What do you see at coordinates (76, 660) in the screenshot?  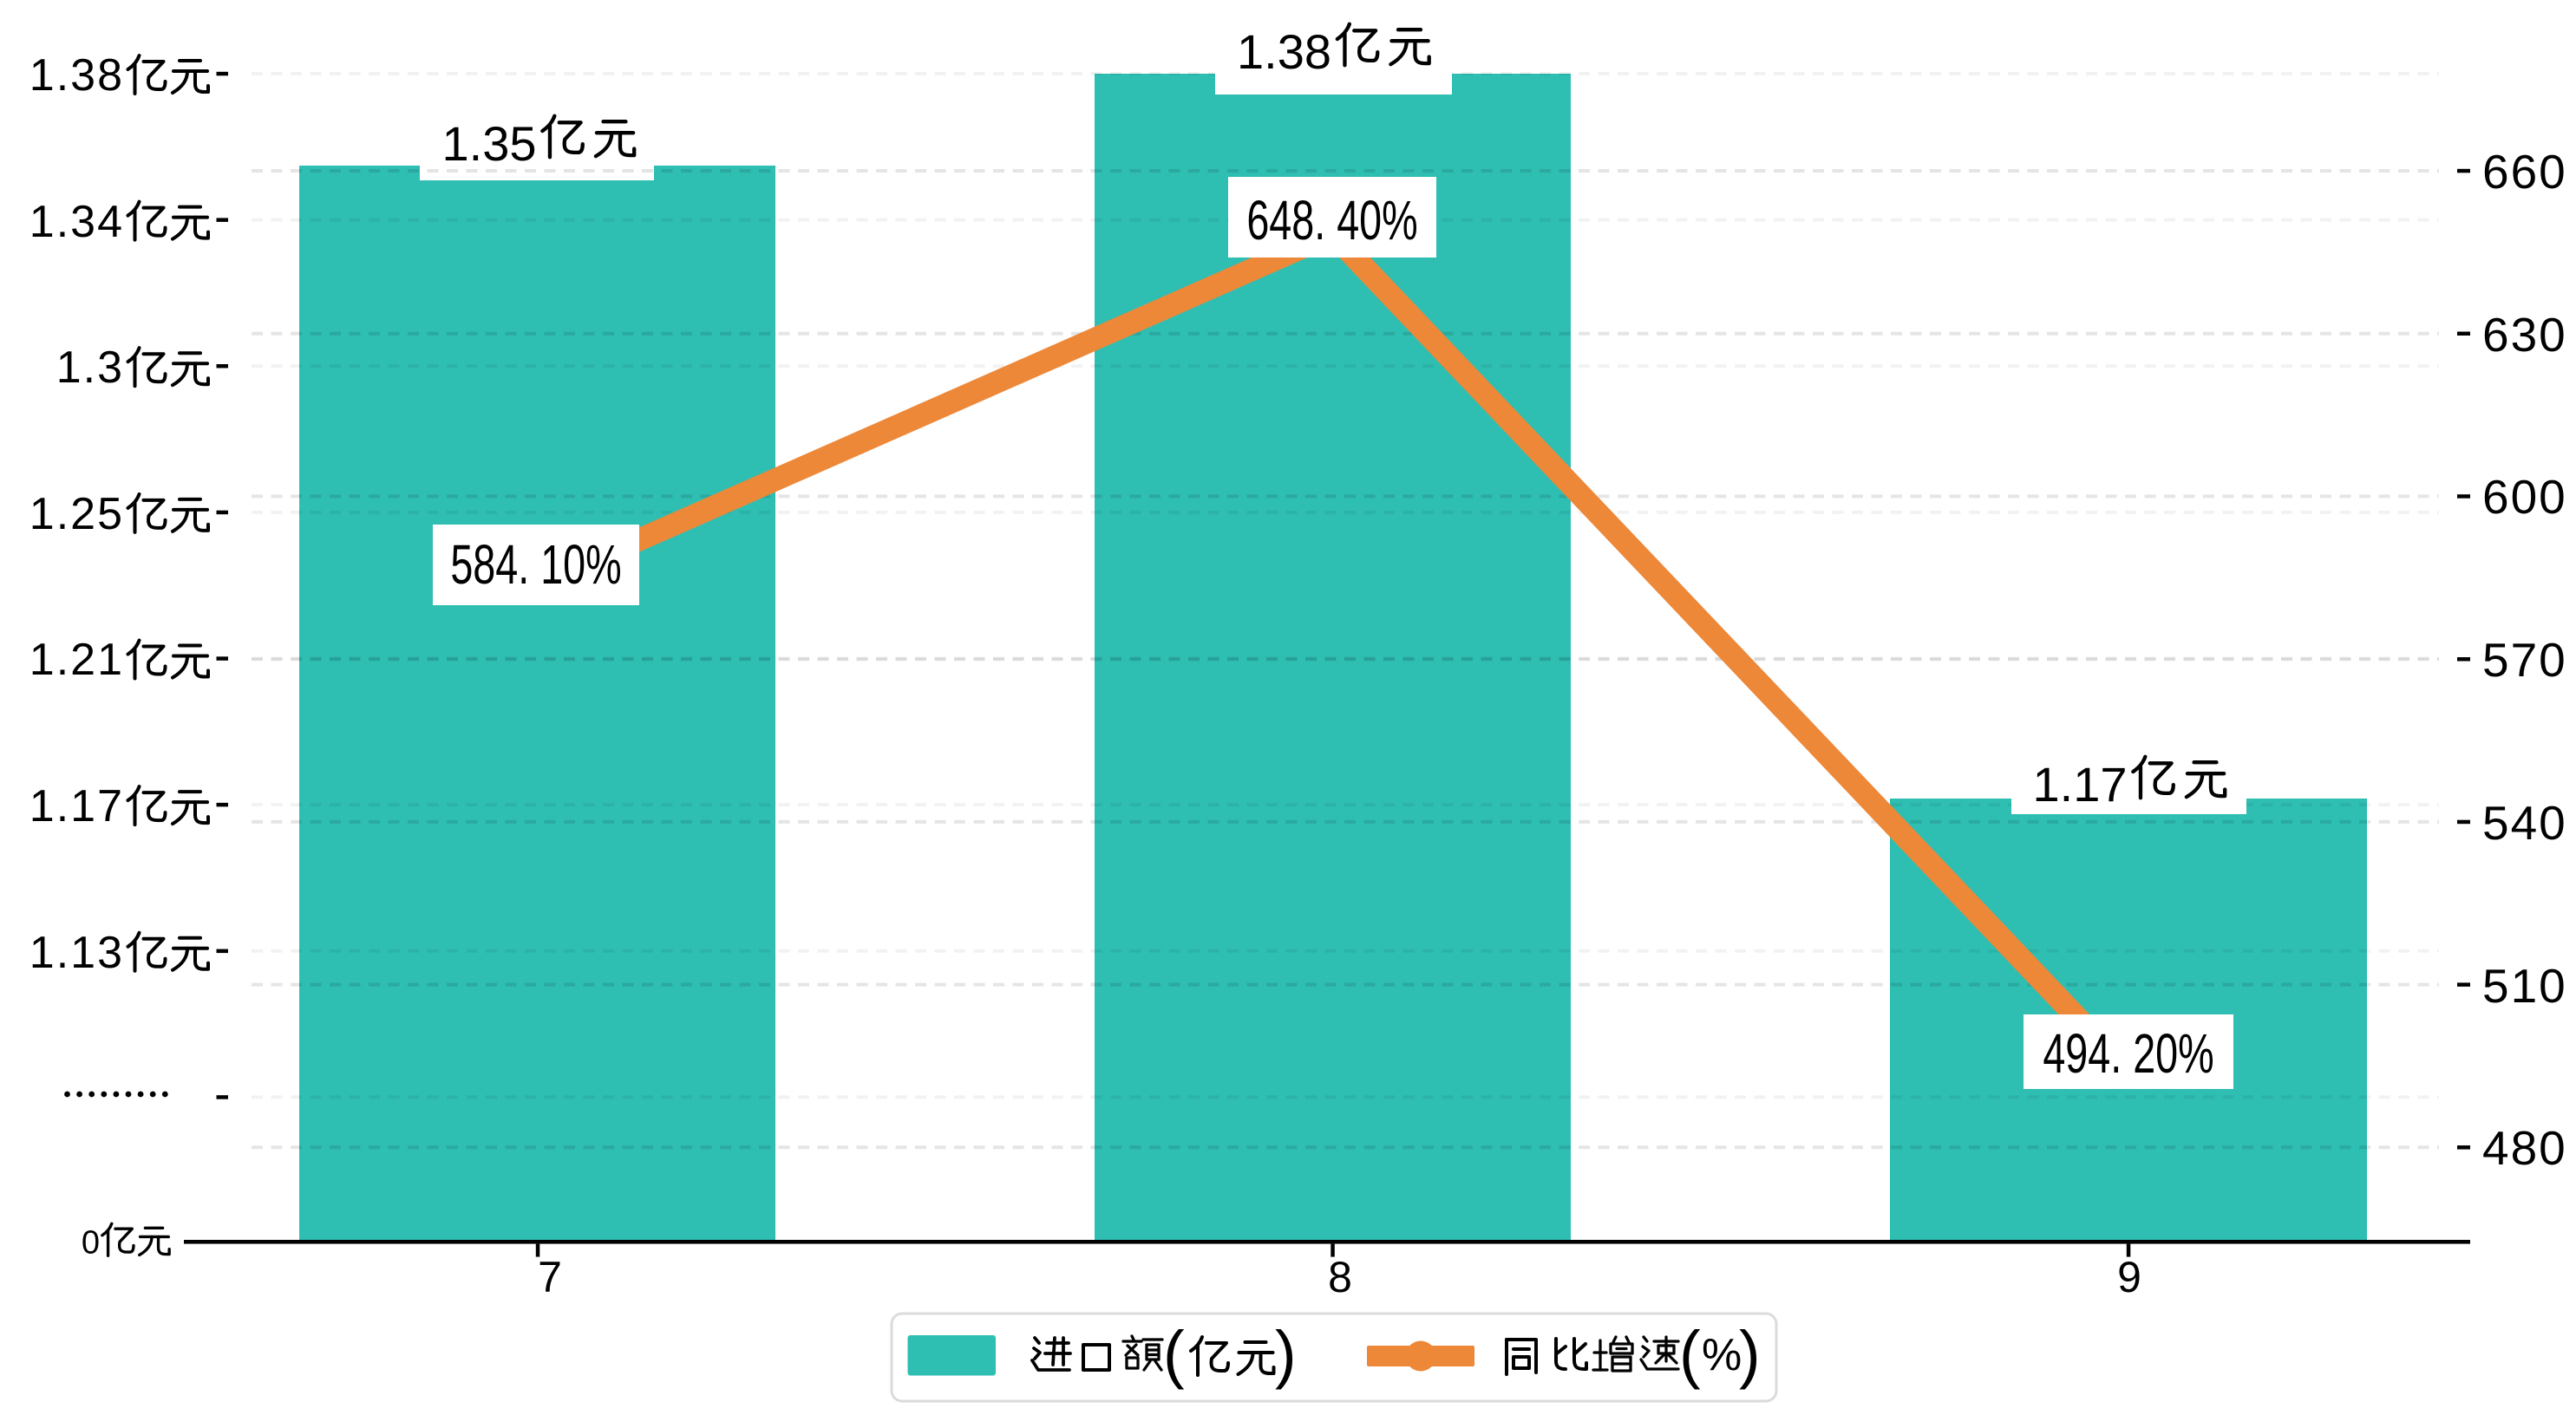 I see `svg-text: 1.21` at bounding box center [76, 660].